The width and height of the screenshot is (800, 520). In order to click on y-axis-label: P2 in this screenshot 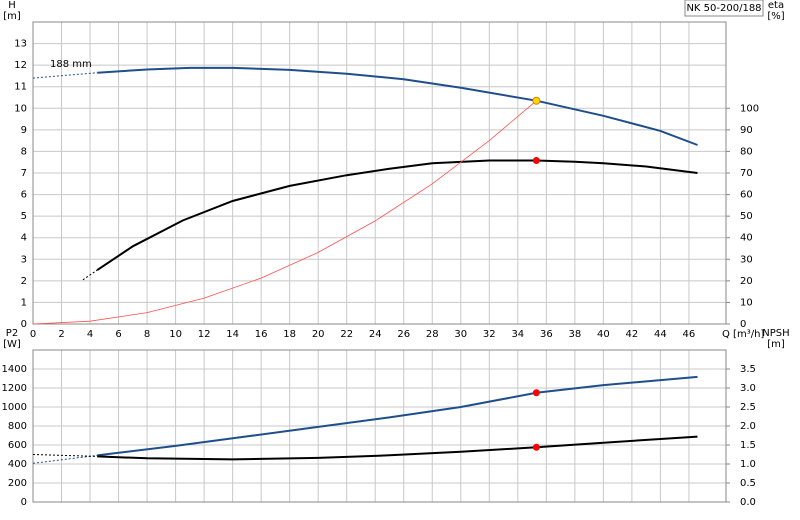, I will do `click(12, 333)`.